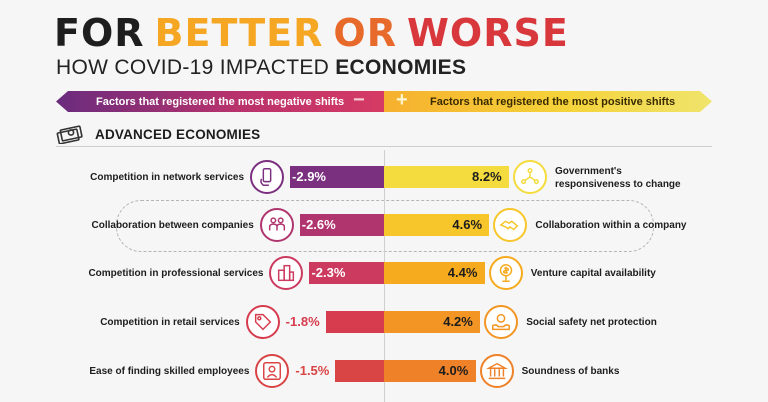  What do you see at coordinates (611, 225) in the screenshot?
I see `positive-category-label: Collaboration within a company` at bounding box center [611, 225].